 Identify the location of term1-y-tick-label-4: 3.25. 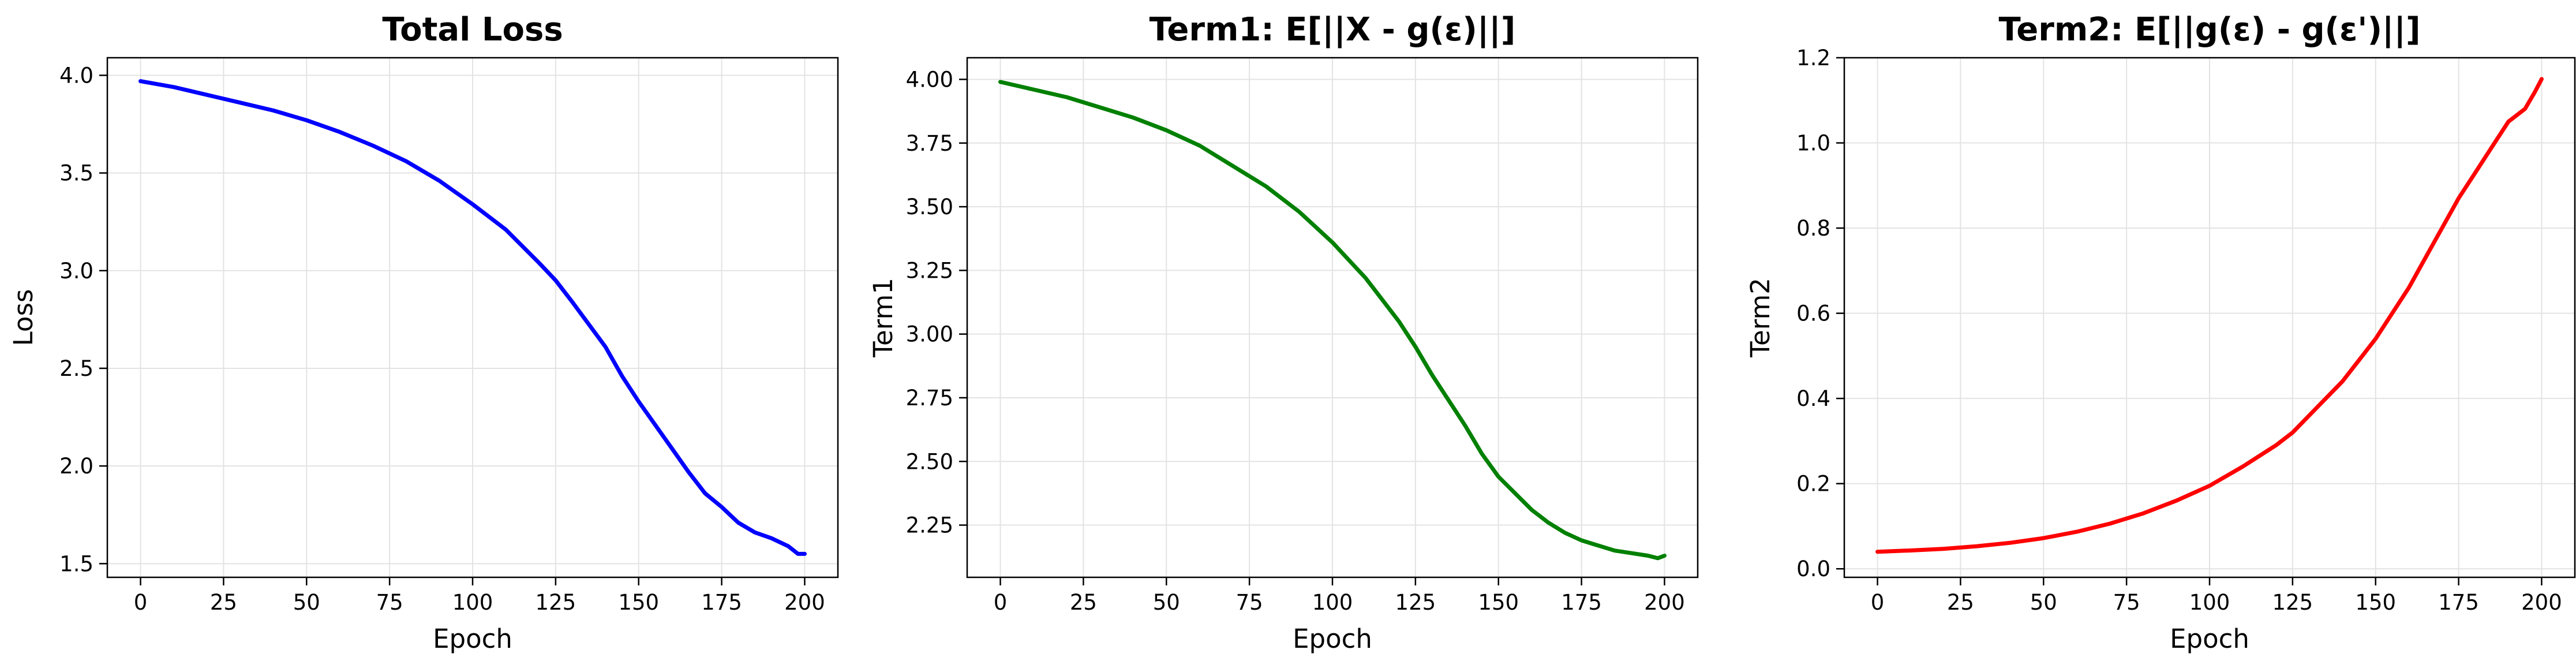
(929, 270).